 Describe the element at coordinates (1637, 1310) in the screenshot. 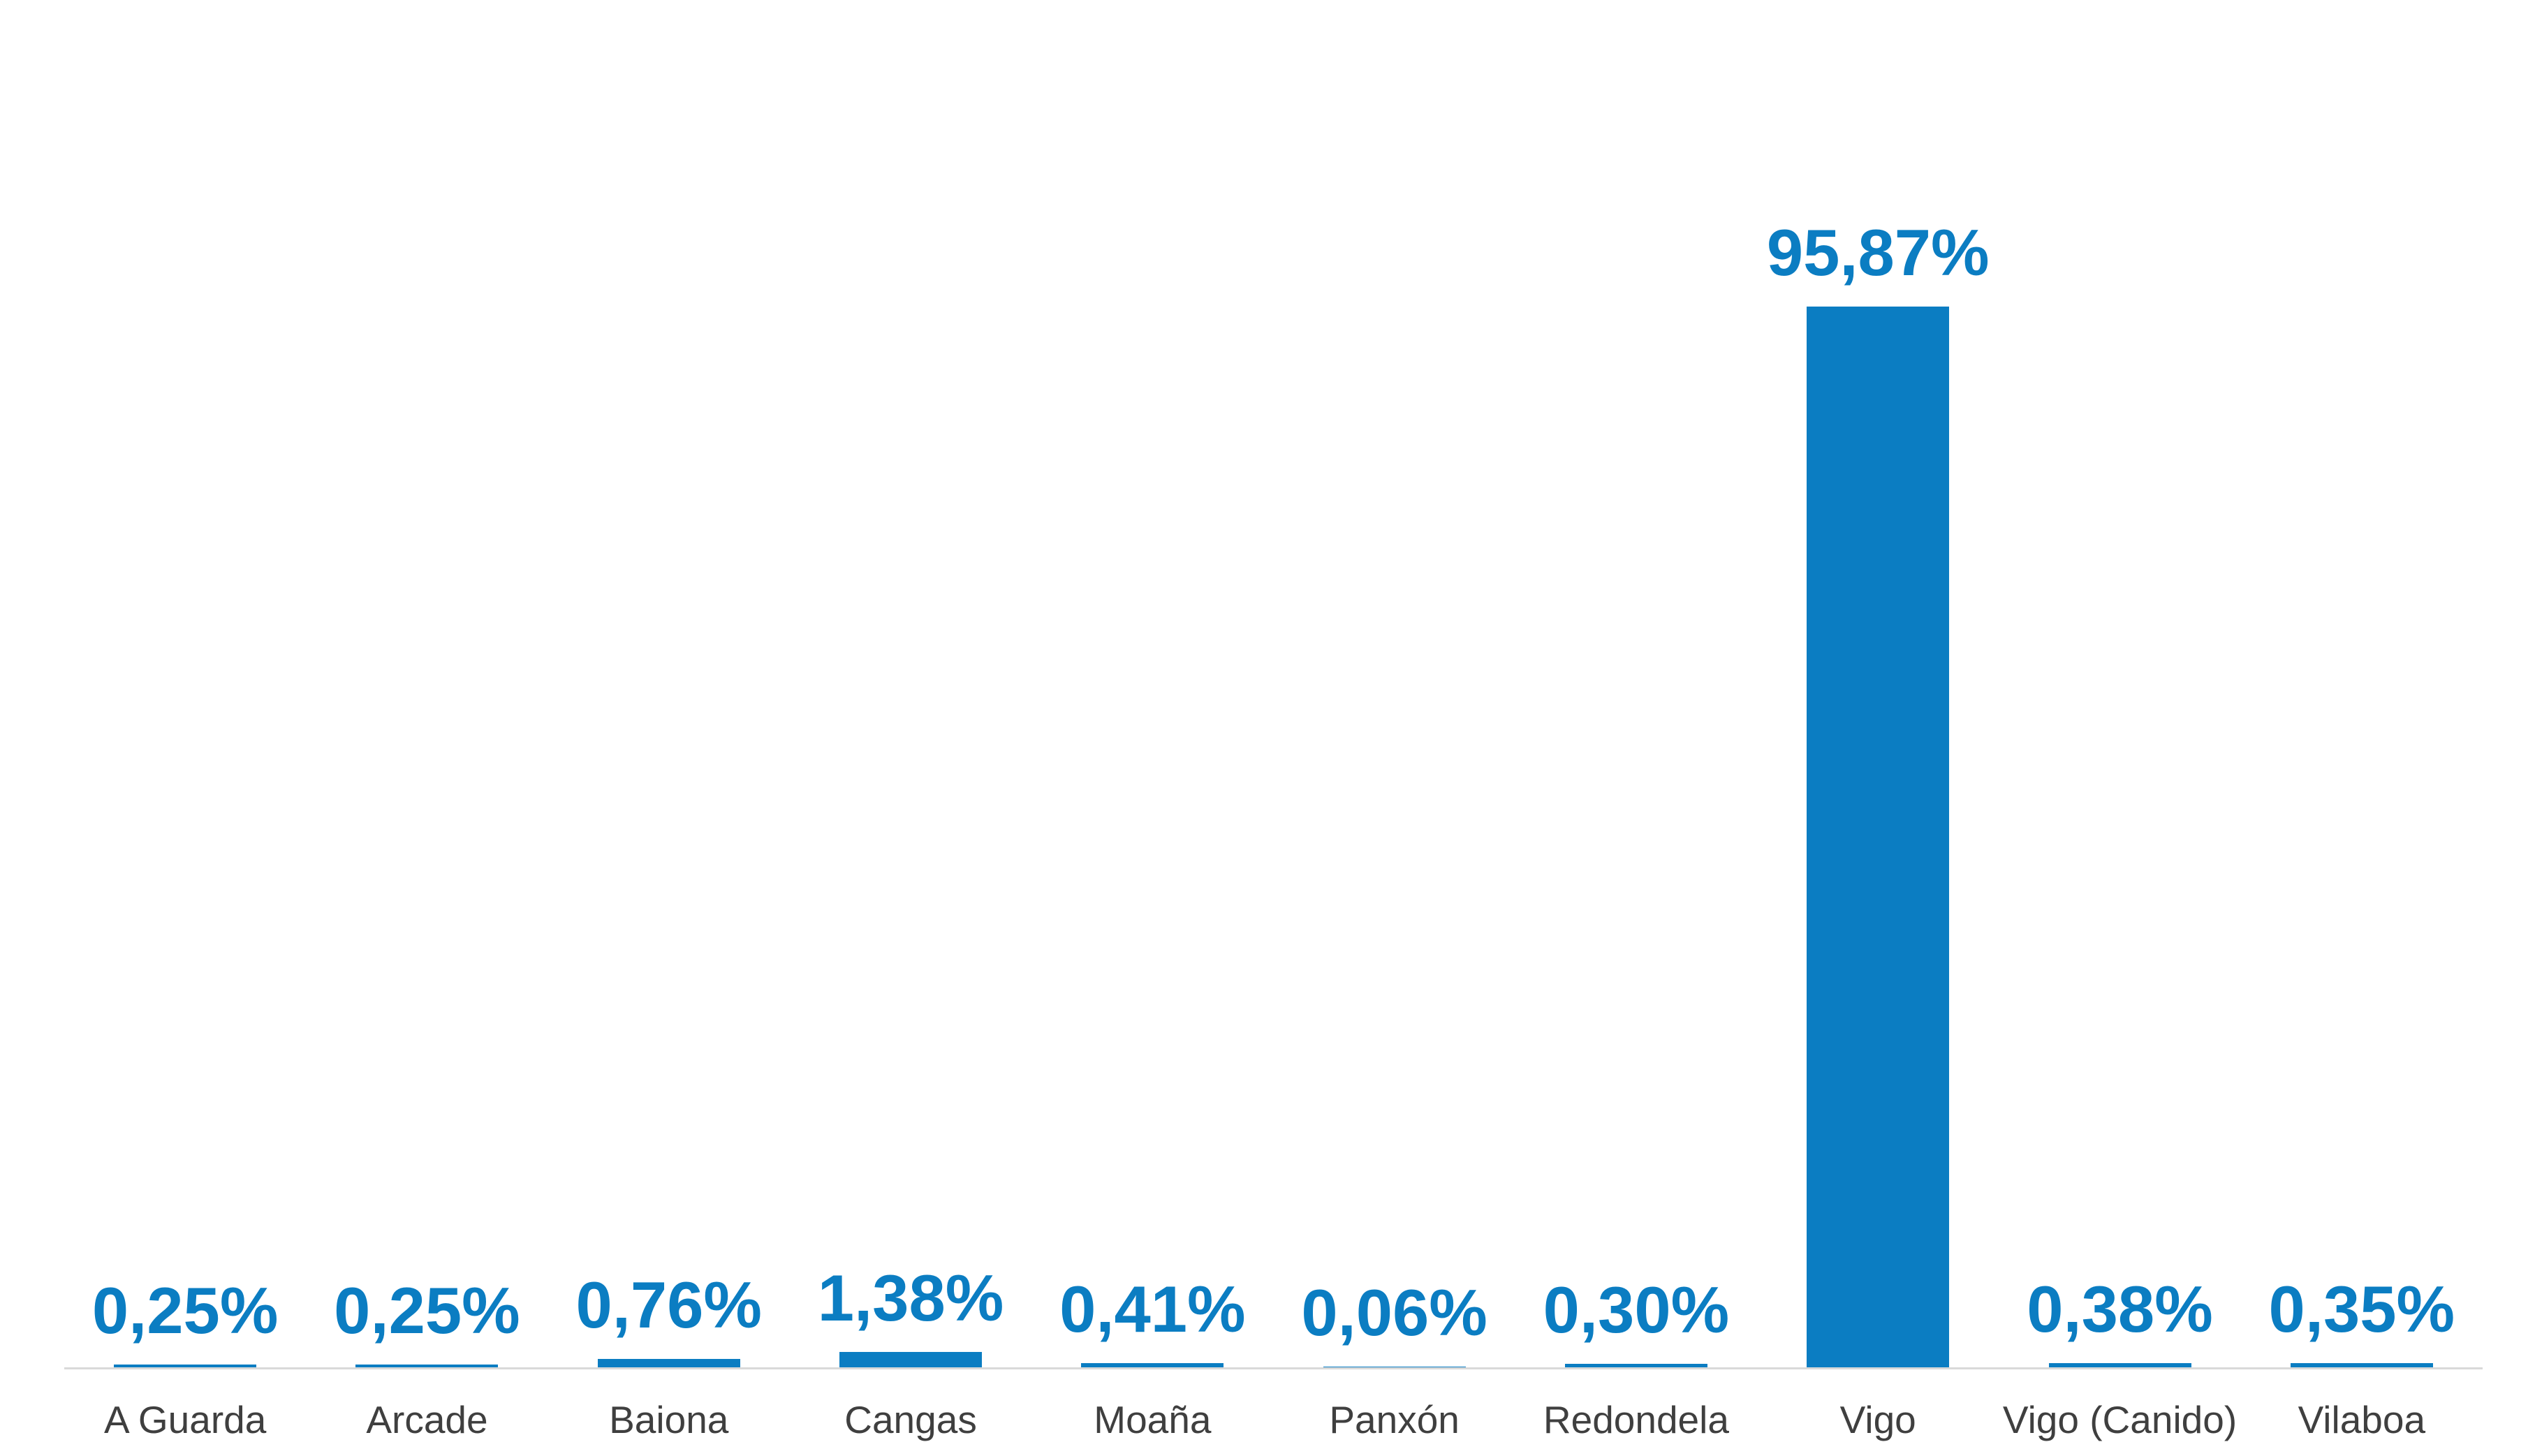

I see `bar-value-label: 0,30%` at that location.